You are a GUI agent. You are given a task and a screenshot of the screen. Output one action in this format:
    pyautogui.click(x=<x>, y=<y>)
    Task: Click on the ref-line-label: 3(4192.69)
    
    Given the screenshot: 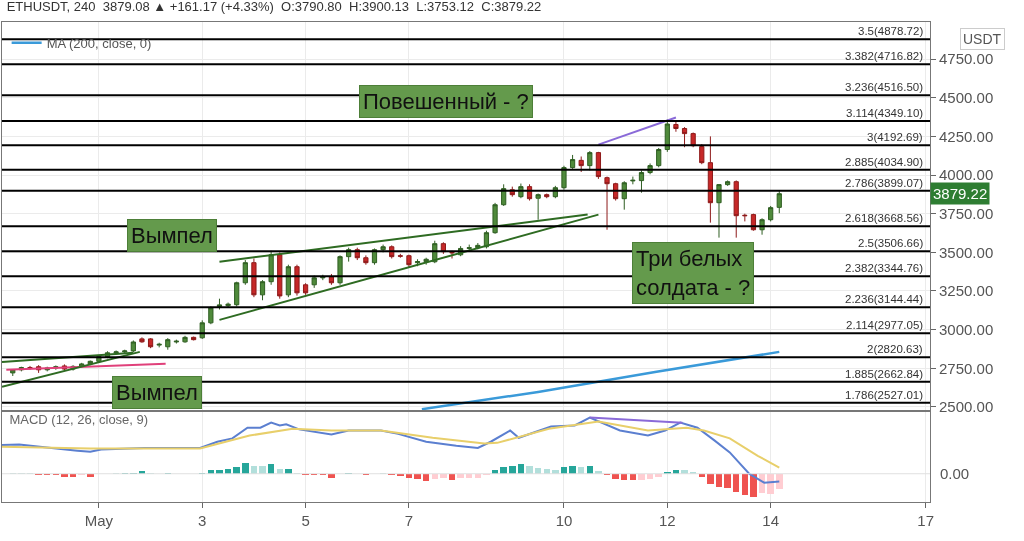 What is the action you would take?
    pyautogui.click(x=895, y=137)
    